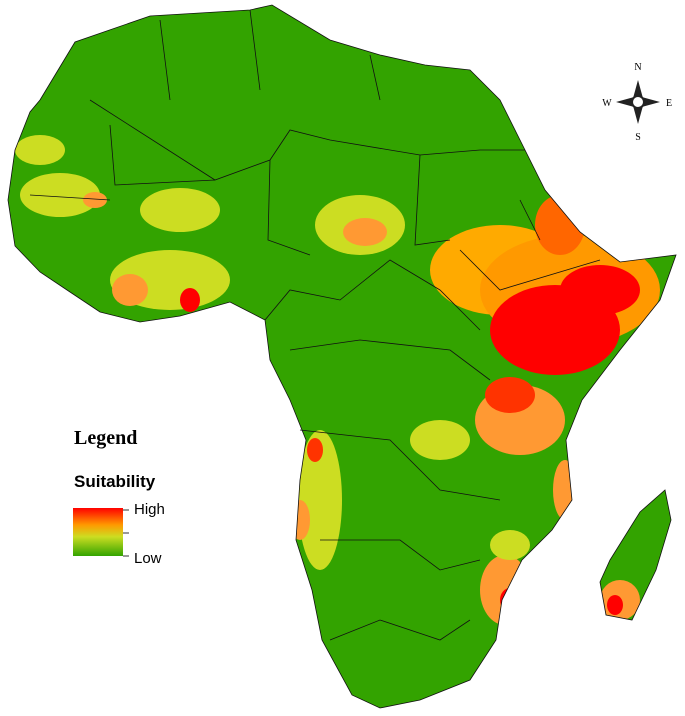 This screenshot has height=716, width=685. I want to click on legend-high: High, so click(149, 509).